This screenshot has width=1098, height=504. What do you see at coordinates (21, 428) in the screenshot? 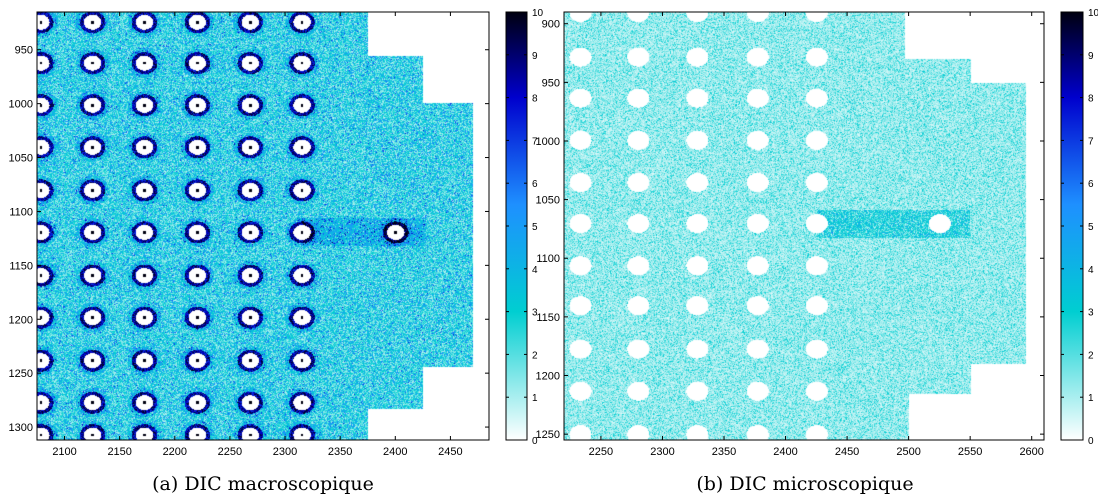
I see `y-tick-label: 1300` at bounding box center [21, 428].